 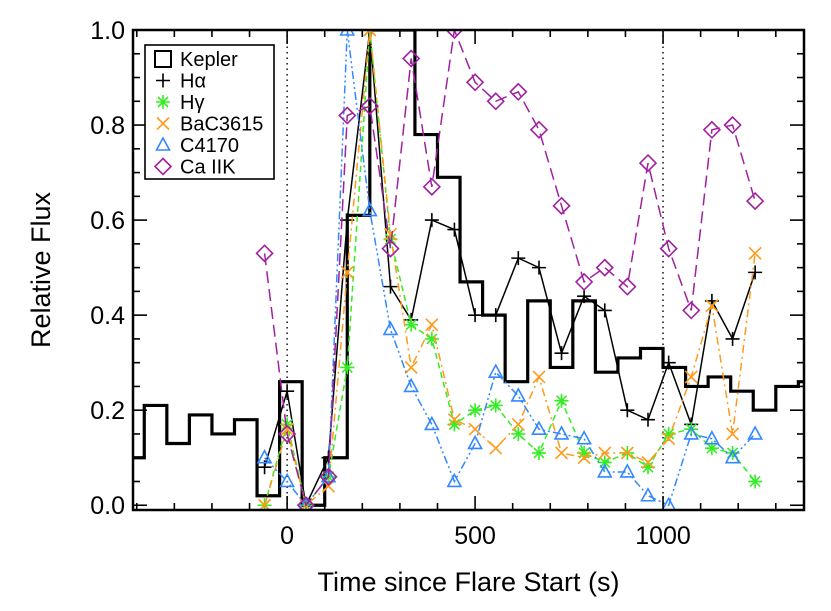 I want to click on legend-item-bac3615: BaC3615, so click(x=209, y=125).